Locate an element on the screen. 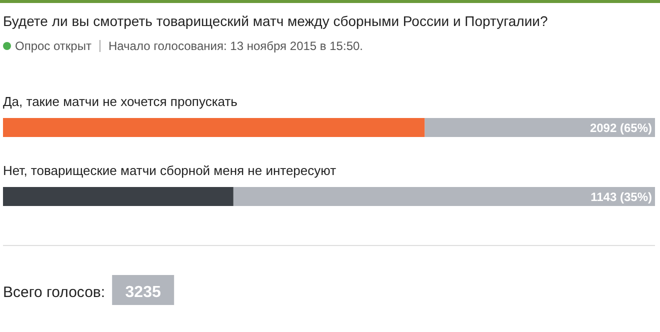 This screenshot has width=660, height=332. data-label: 1143 (35%) is located at coordinates (621, 197).